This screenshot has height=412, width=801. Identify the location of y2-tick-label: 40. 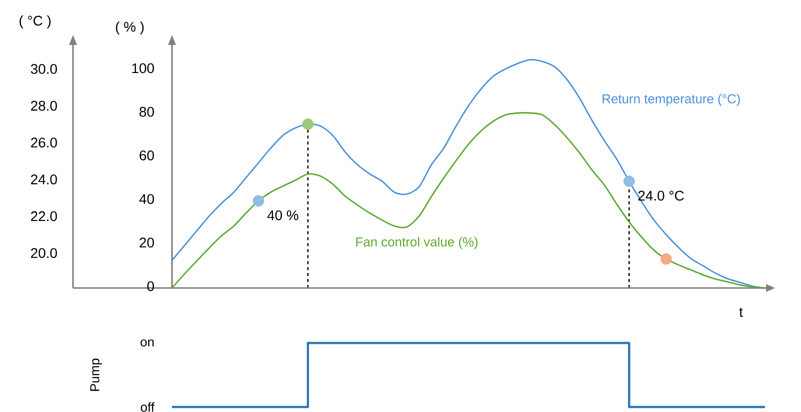
(146, 199).